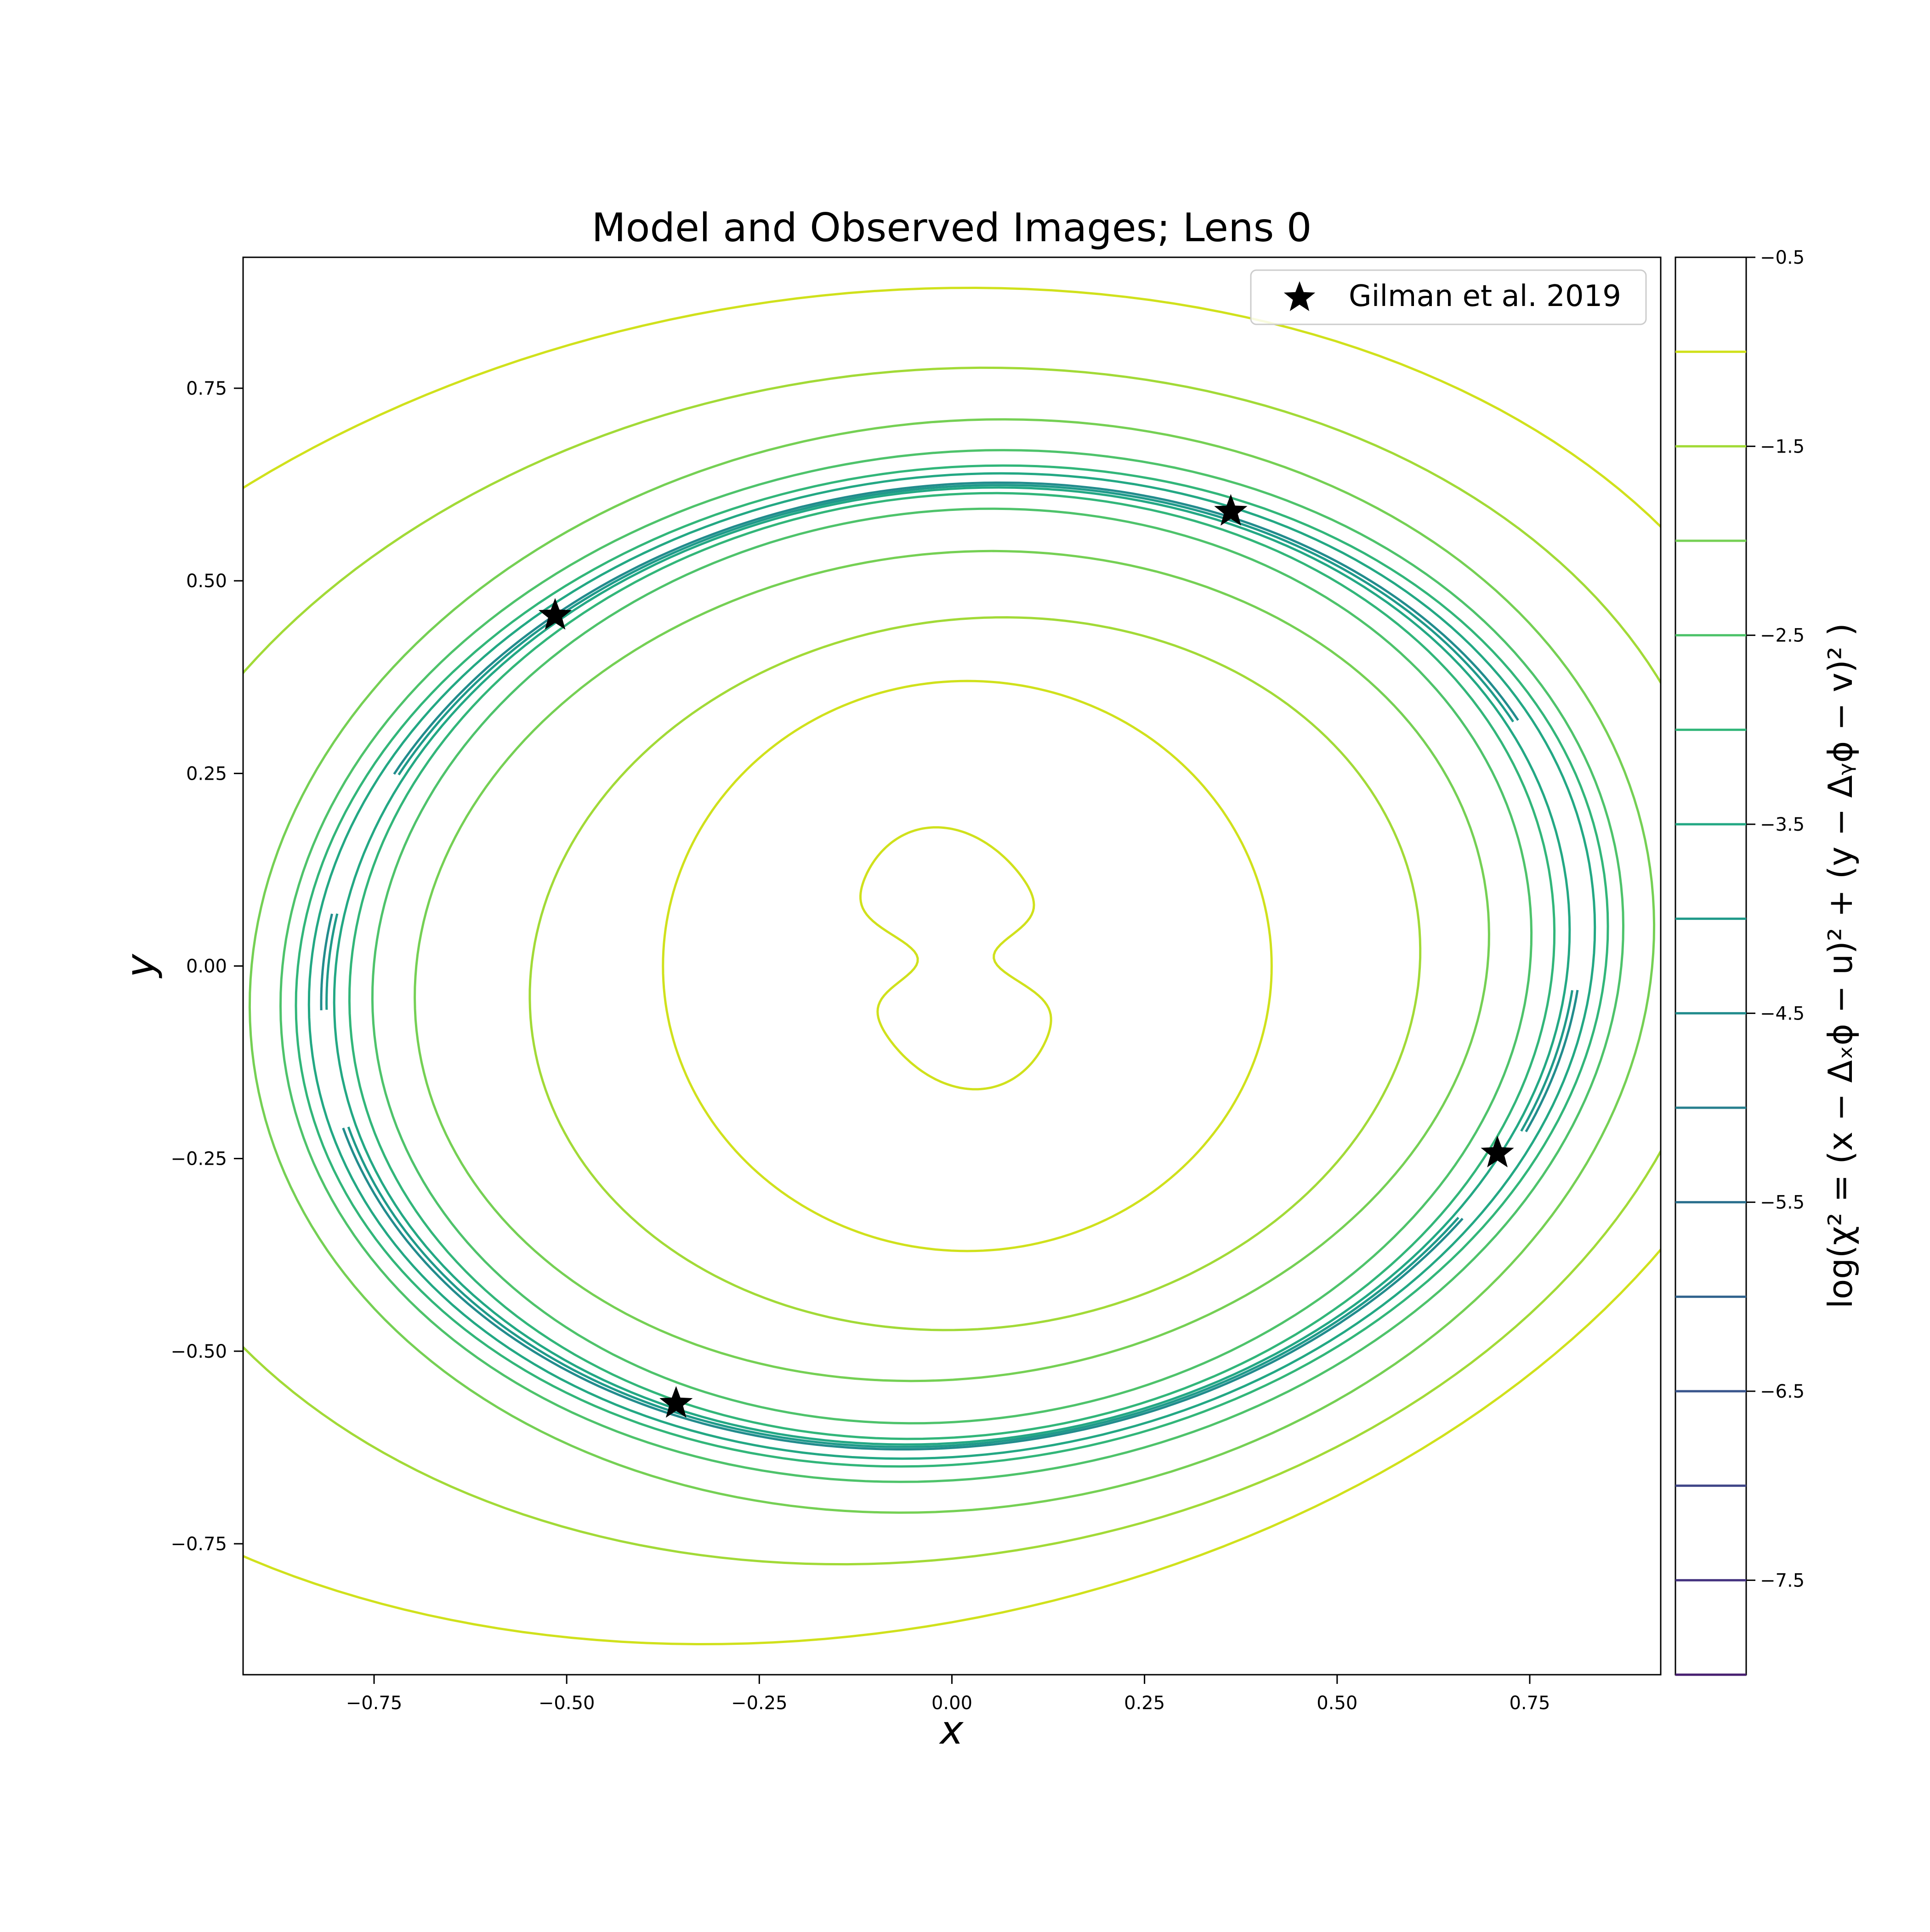 This screenshot has width=1930, height=1932. What do you see at coordinates (1782, 1014) in the screenshot?
I see `colorbar-tick-label: −4.5` at bounding box center [1782, 1014].